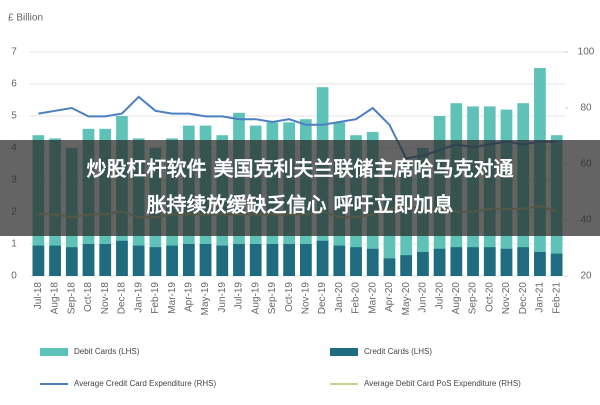 This screenshot has height=405, width=600. I want to click on x-tick-label: Jul-18, so click(38, 296).